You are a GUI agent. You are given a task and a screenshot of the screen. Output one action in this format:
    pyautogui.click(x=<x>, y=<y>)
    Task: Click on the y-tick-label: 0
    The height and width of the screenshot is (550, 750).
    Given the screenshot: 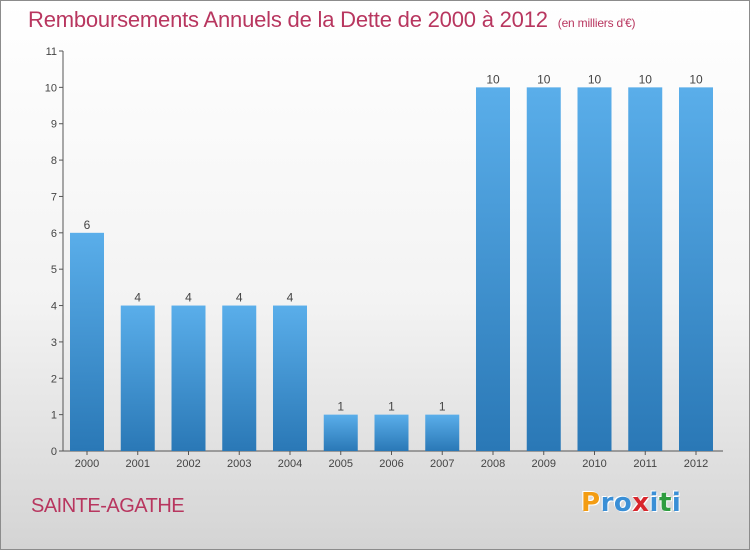 What is the action you would take?
    pyautogui.click(x=54, y=452)
    